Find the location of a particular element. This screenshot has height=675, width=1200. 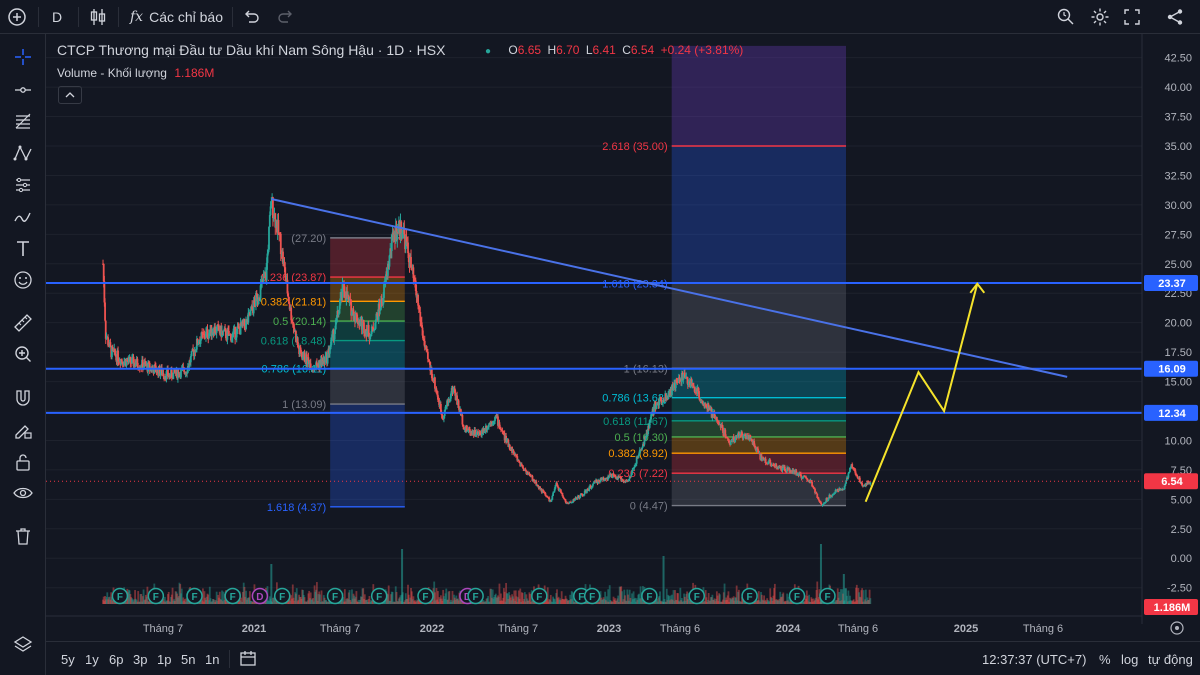

trend-line-icon is located at coordinates (23, 90).